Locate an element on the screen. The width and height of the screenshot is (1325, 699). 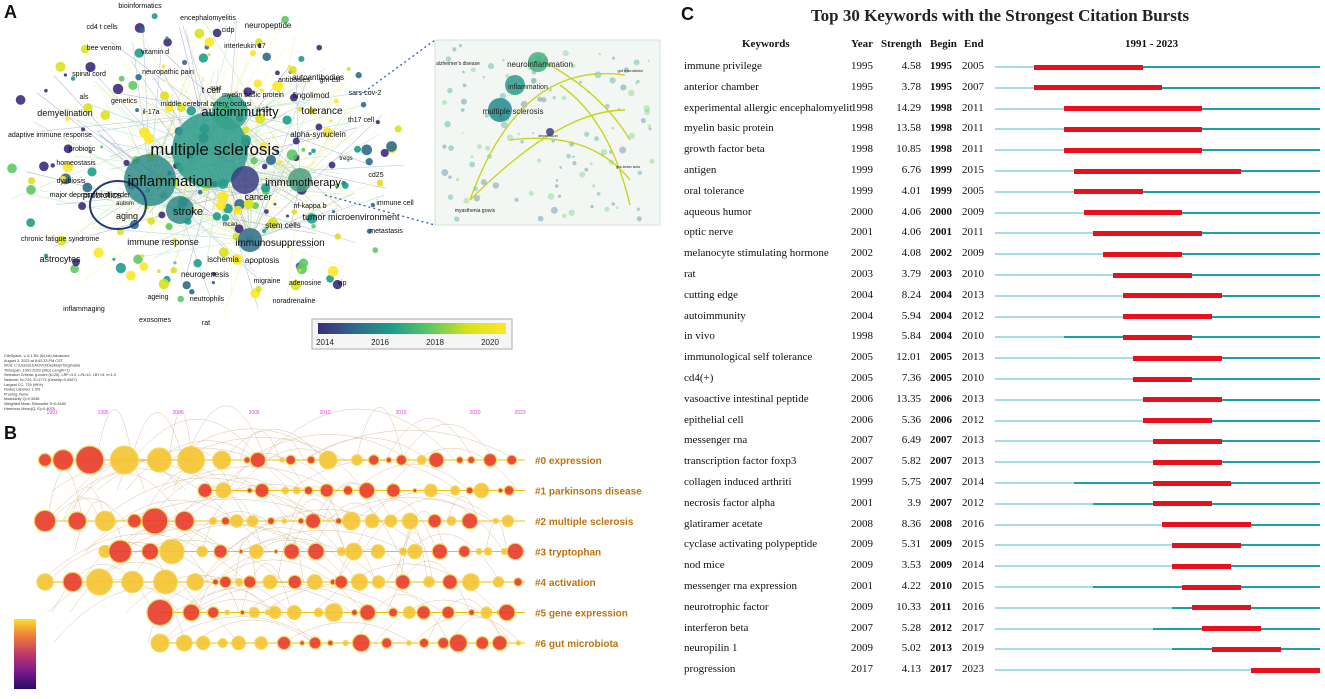
network-label: interleukin 17 is located at coordinates (245, 46).